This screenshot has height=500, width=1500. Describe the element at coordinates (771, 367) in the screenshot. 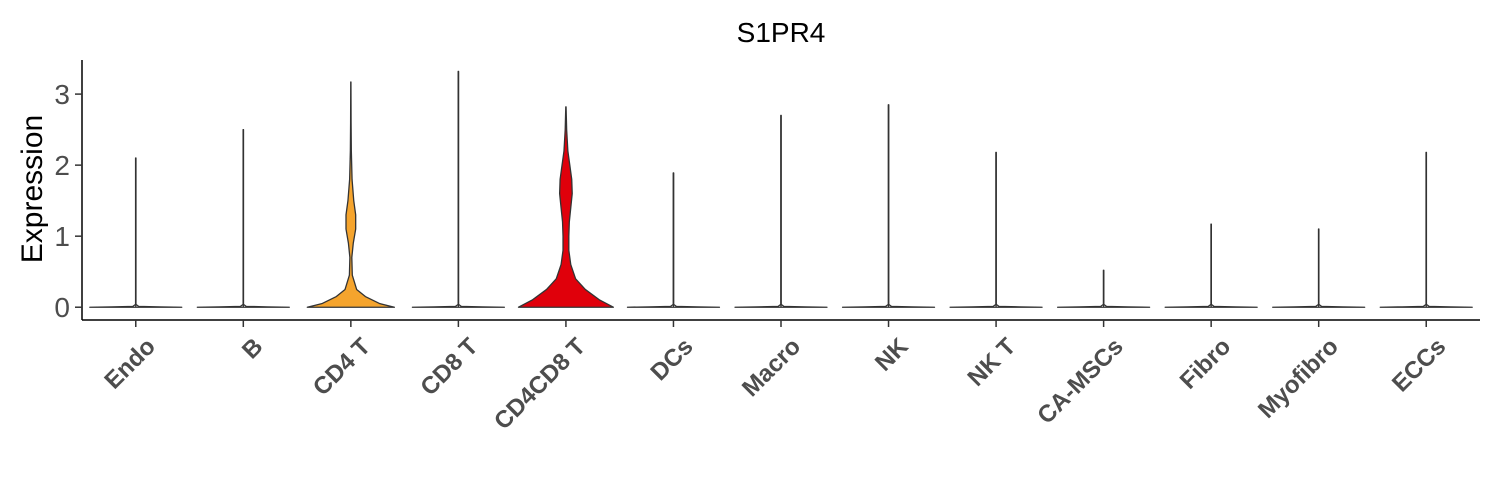

I see `x-tick-label-macro: Macro` at that location.